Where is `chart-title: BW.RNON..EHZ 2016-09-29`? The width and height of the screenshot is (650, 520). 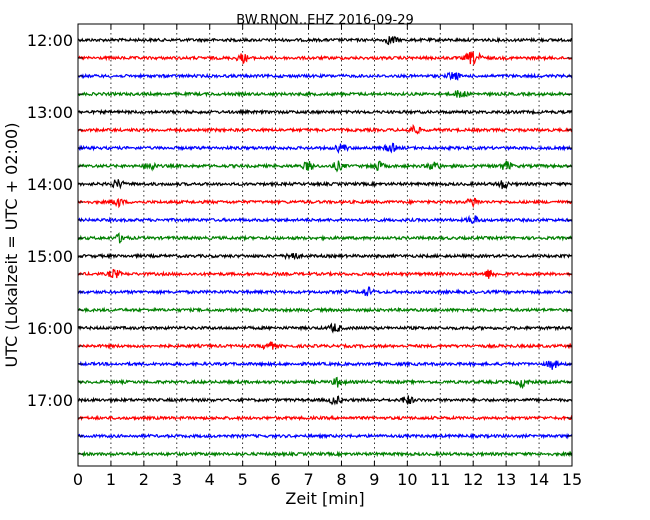
chart-title: BW.RNON..EHZ 2016-09-29 is located at coordinates (325, 20).